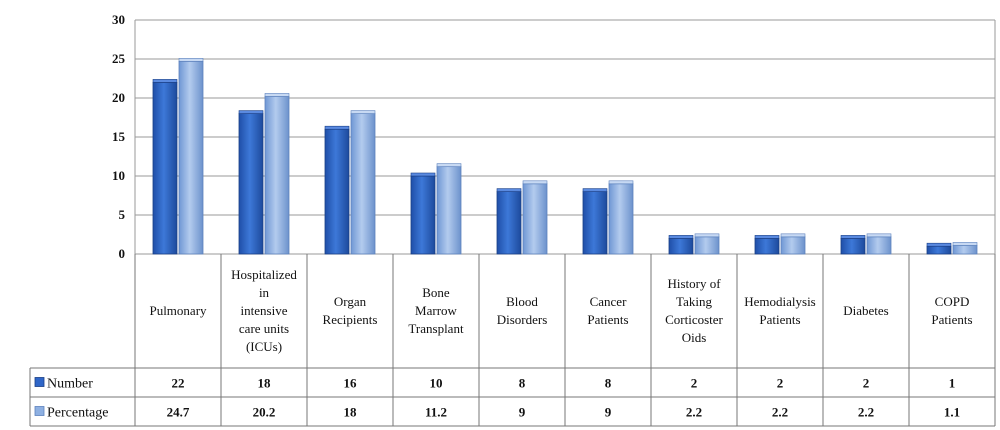 Image resolution: width=1000 pixels, height=430 pixels. What do you see at coordinates (178, 310) in the screenshot?
I see `category-label: Pulmonary` at bounding box center [178, 310].